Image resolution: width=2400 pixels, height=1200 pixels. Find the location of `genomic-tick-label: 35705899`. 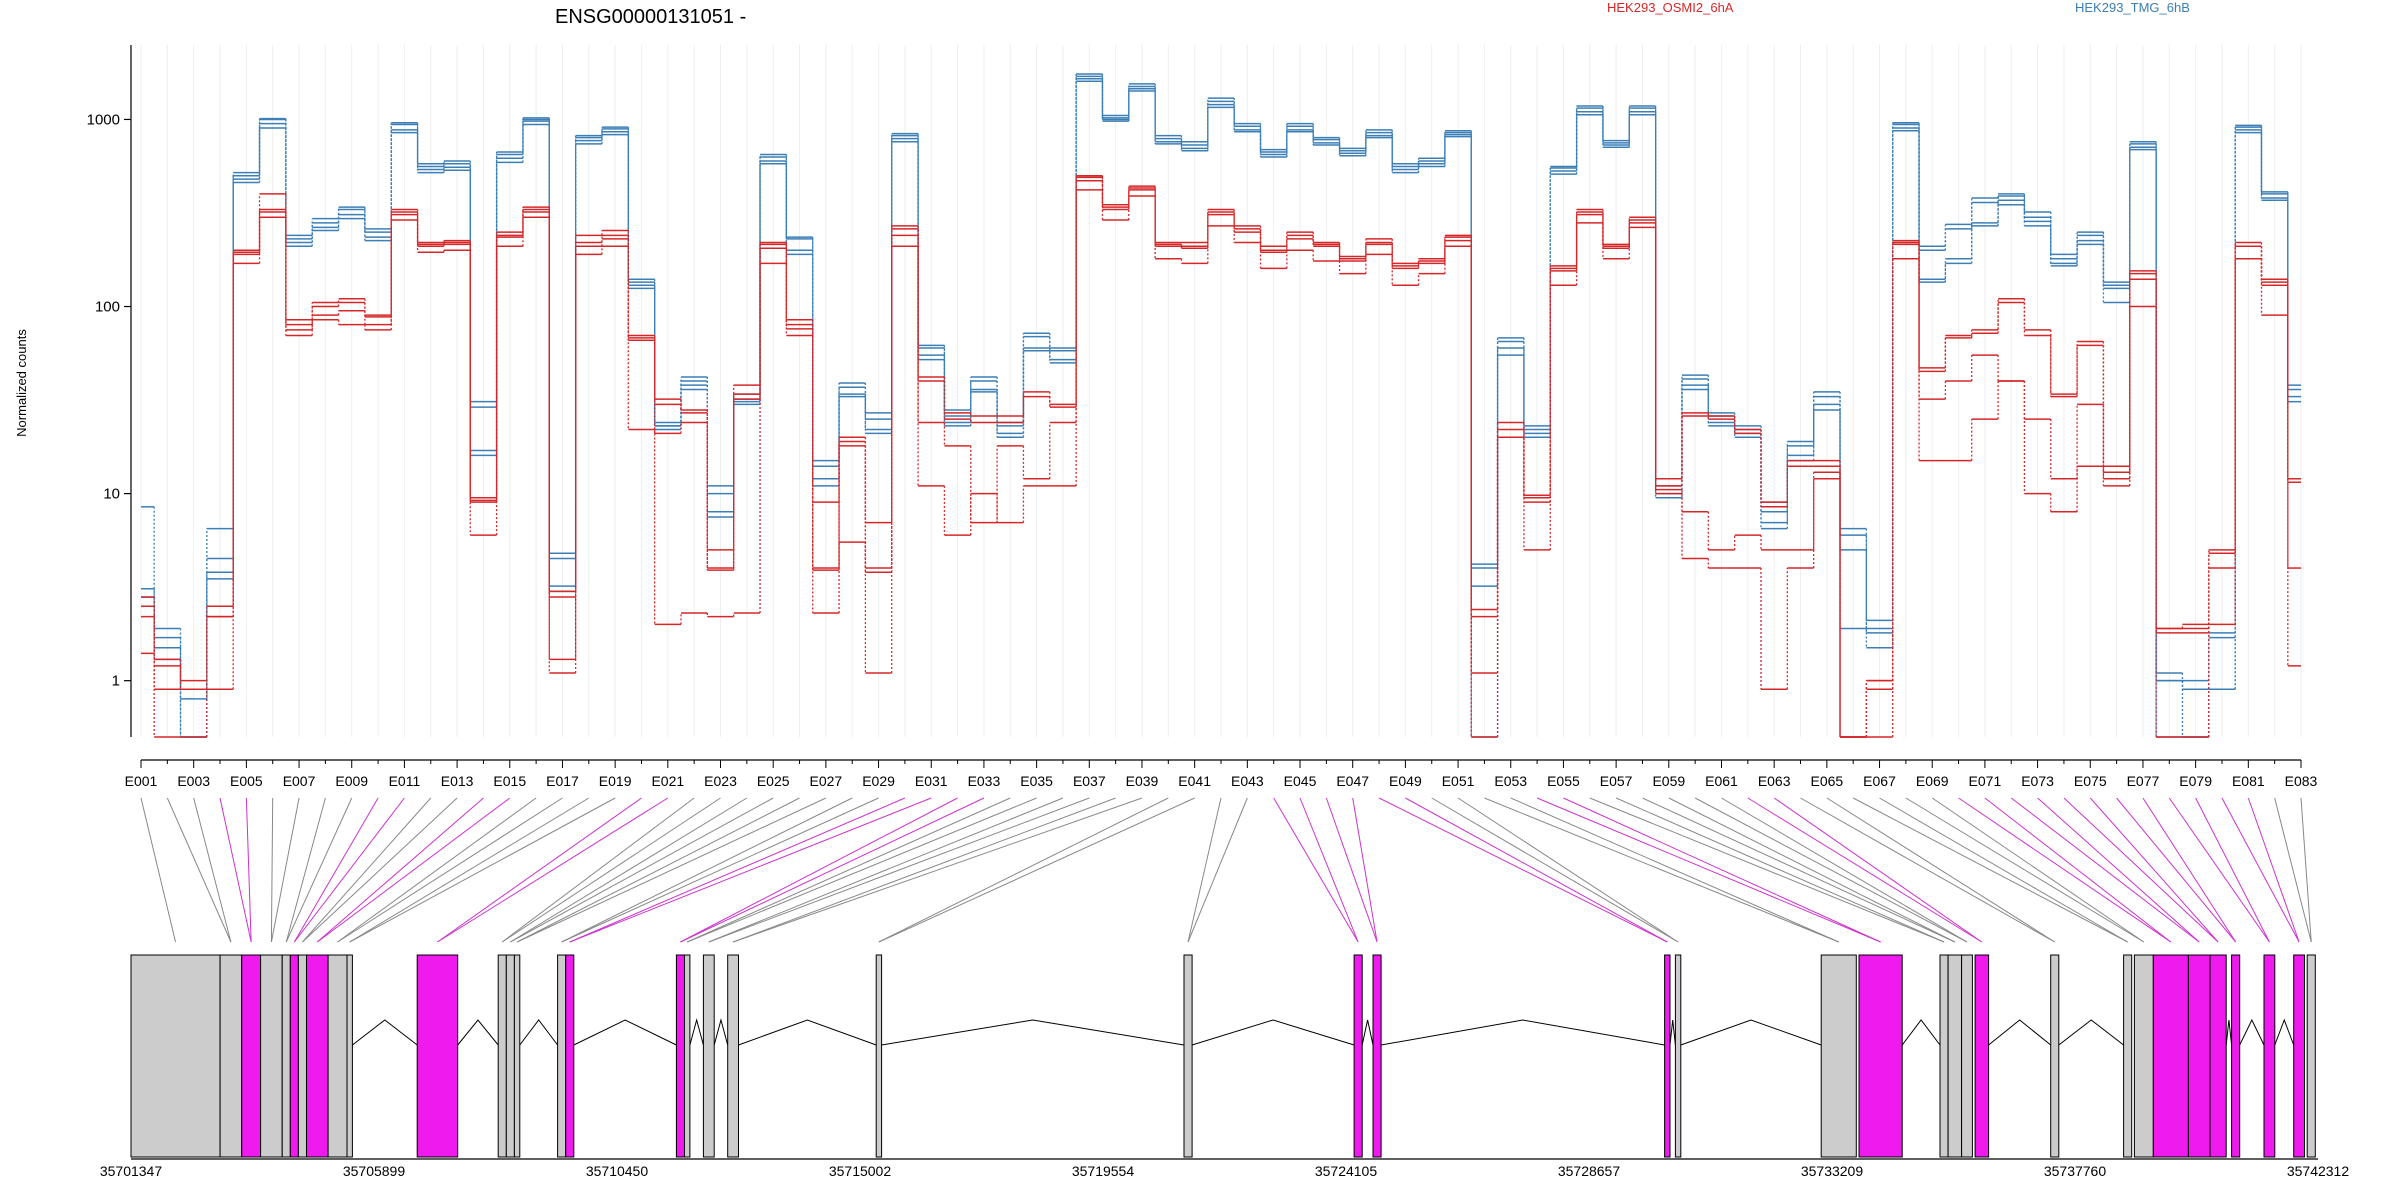

genomic-tick-label: 35705899 is located at coordinates (374, 1171).